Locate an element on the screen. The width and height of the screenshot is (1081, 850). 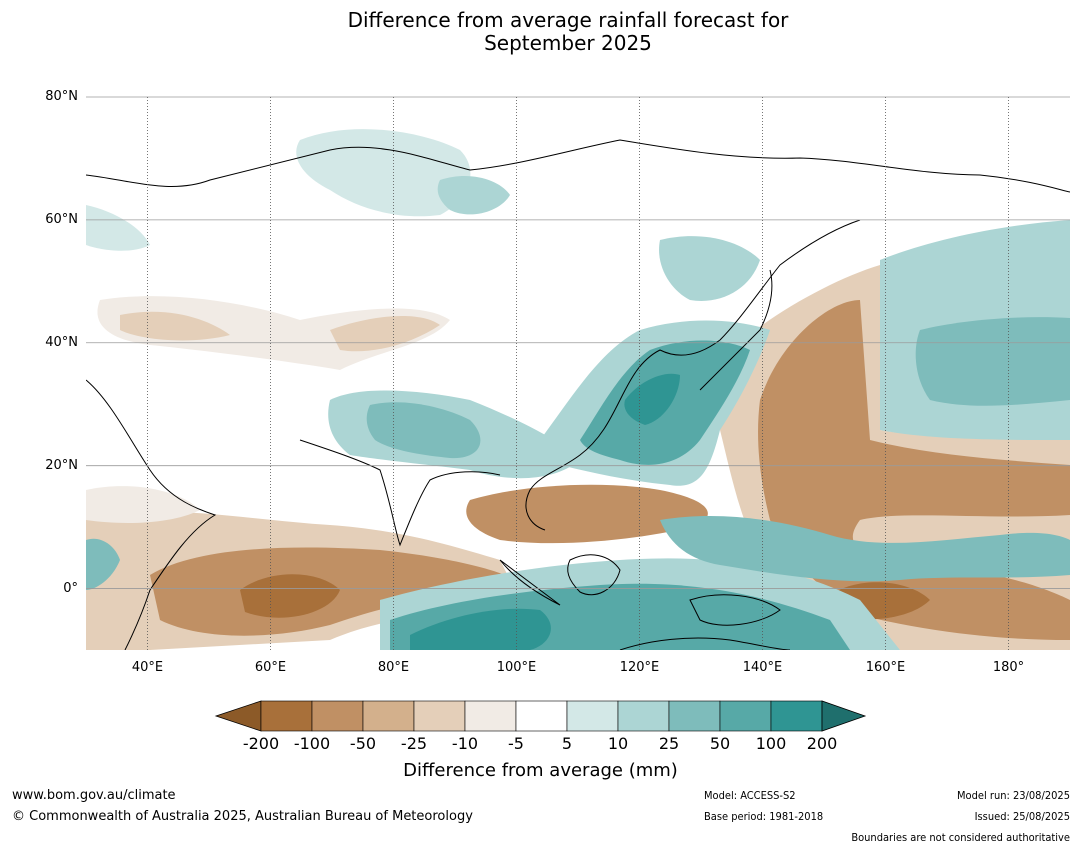
latitude-label: 40°N is located at coordinates (61, 342).